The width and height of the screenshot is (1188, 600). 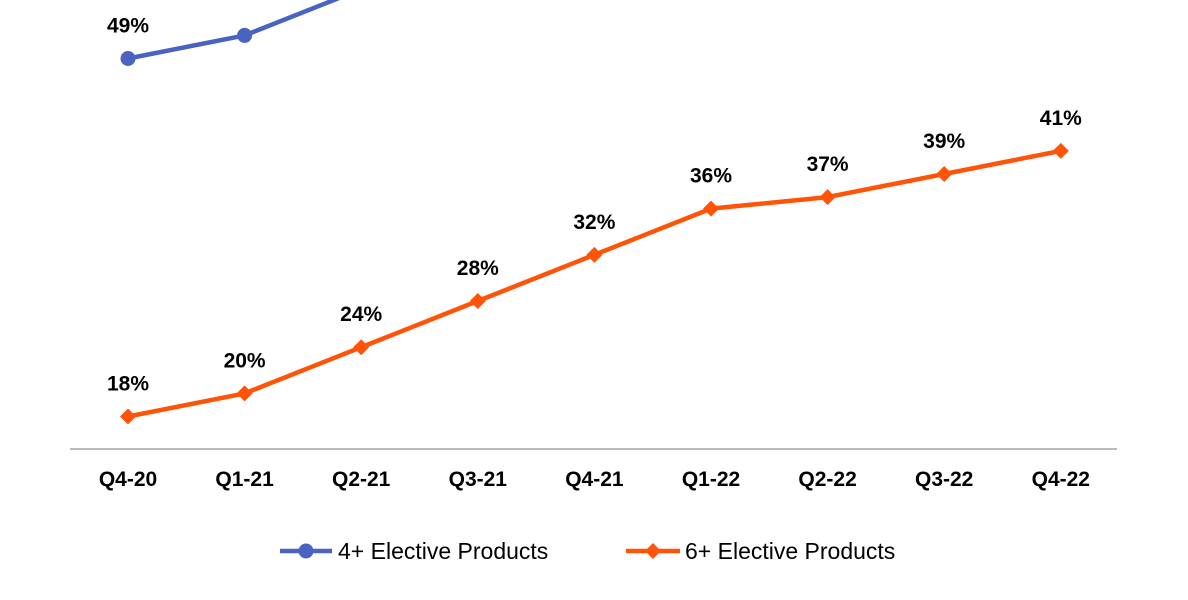 I want to click on data-label-6plus: 24%, so click(x=361, y=314).